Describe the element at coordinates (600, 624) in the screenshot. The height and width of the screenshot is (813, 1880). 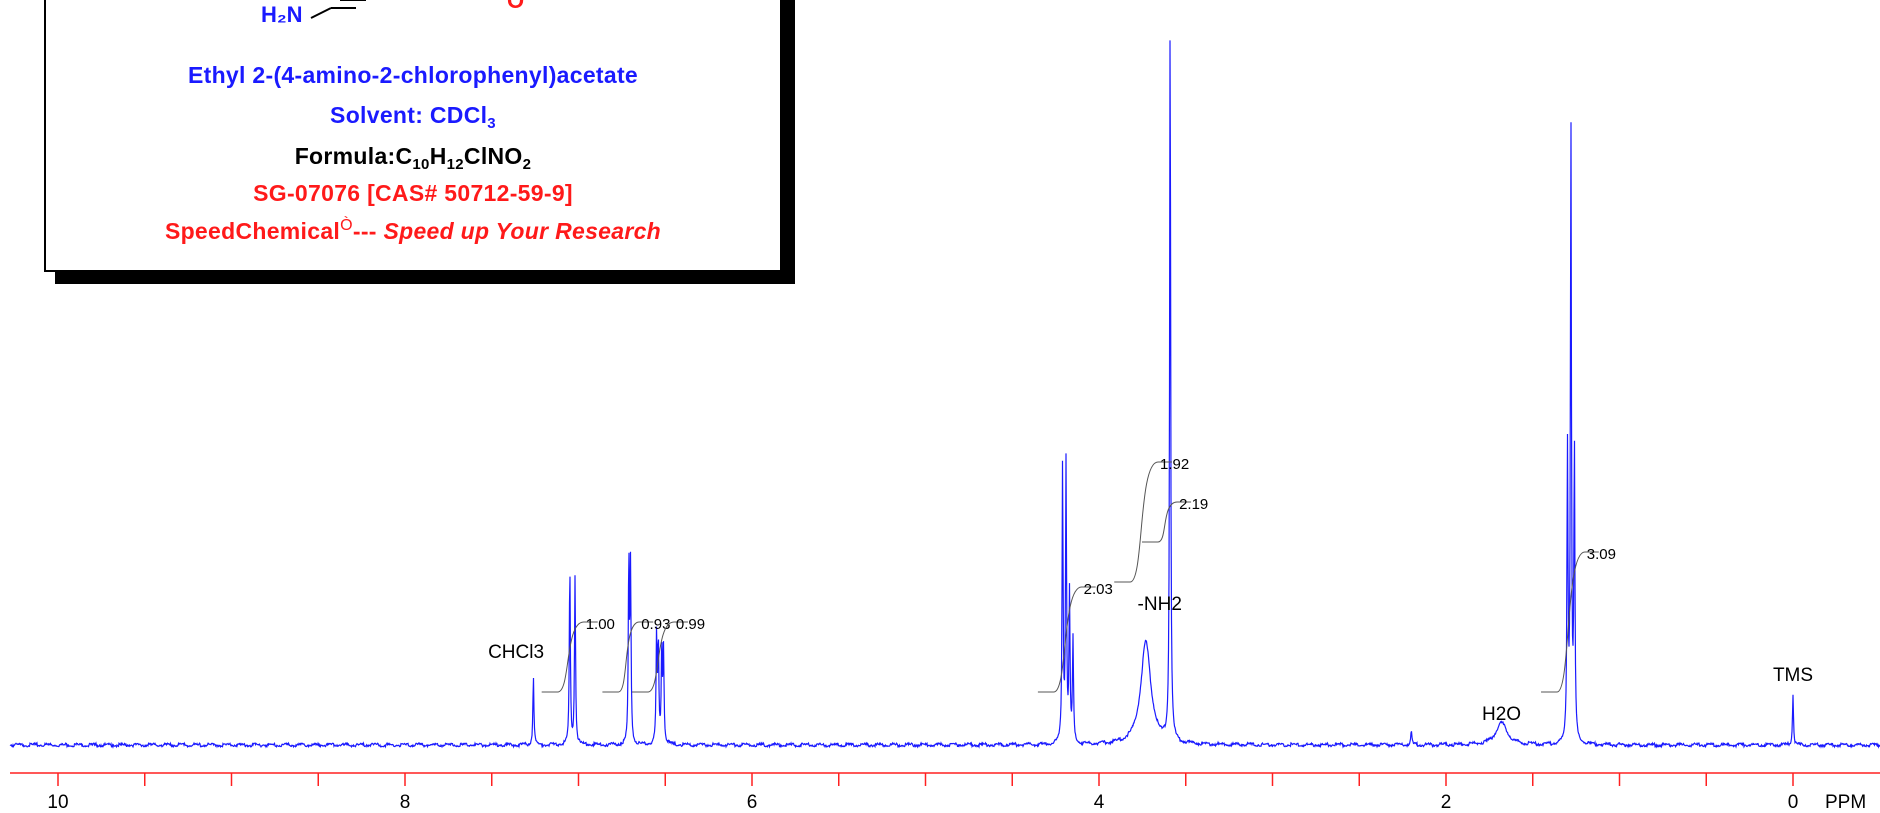
I see `integral-label: 1.00` at that location.